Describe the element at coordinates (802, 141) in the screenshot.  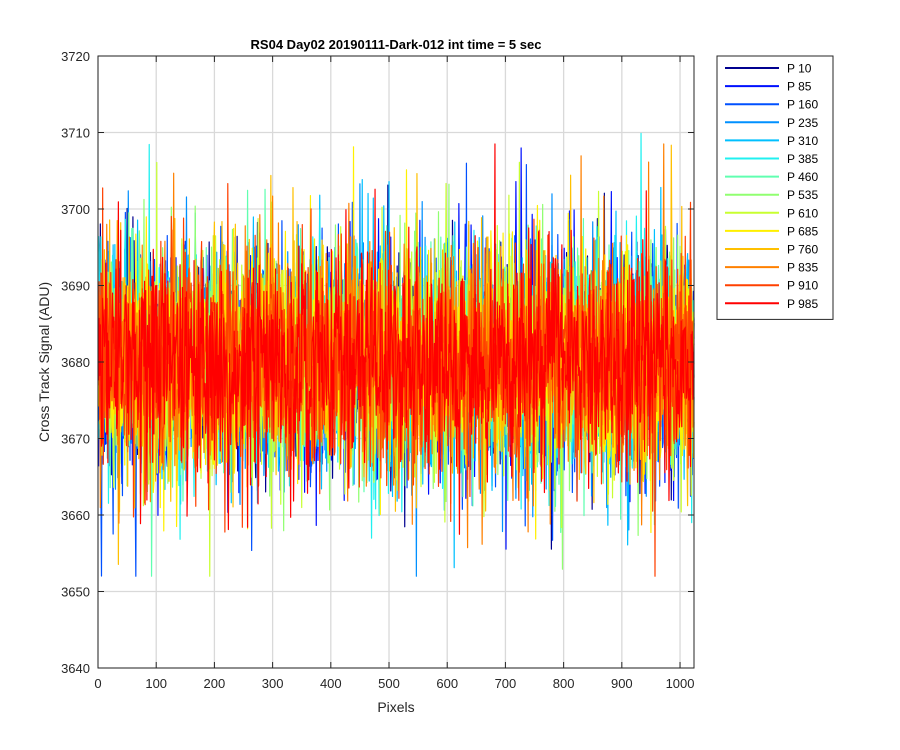
I see `legend-label: P 310` at that location.